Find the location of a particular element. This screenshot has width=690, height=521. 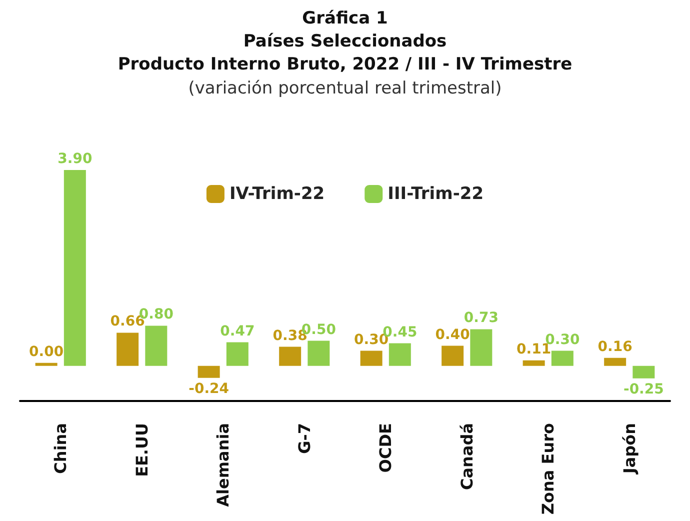

x-tick-label: Japón is located at coordinates (629, 449).